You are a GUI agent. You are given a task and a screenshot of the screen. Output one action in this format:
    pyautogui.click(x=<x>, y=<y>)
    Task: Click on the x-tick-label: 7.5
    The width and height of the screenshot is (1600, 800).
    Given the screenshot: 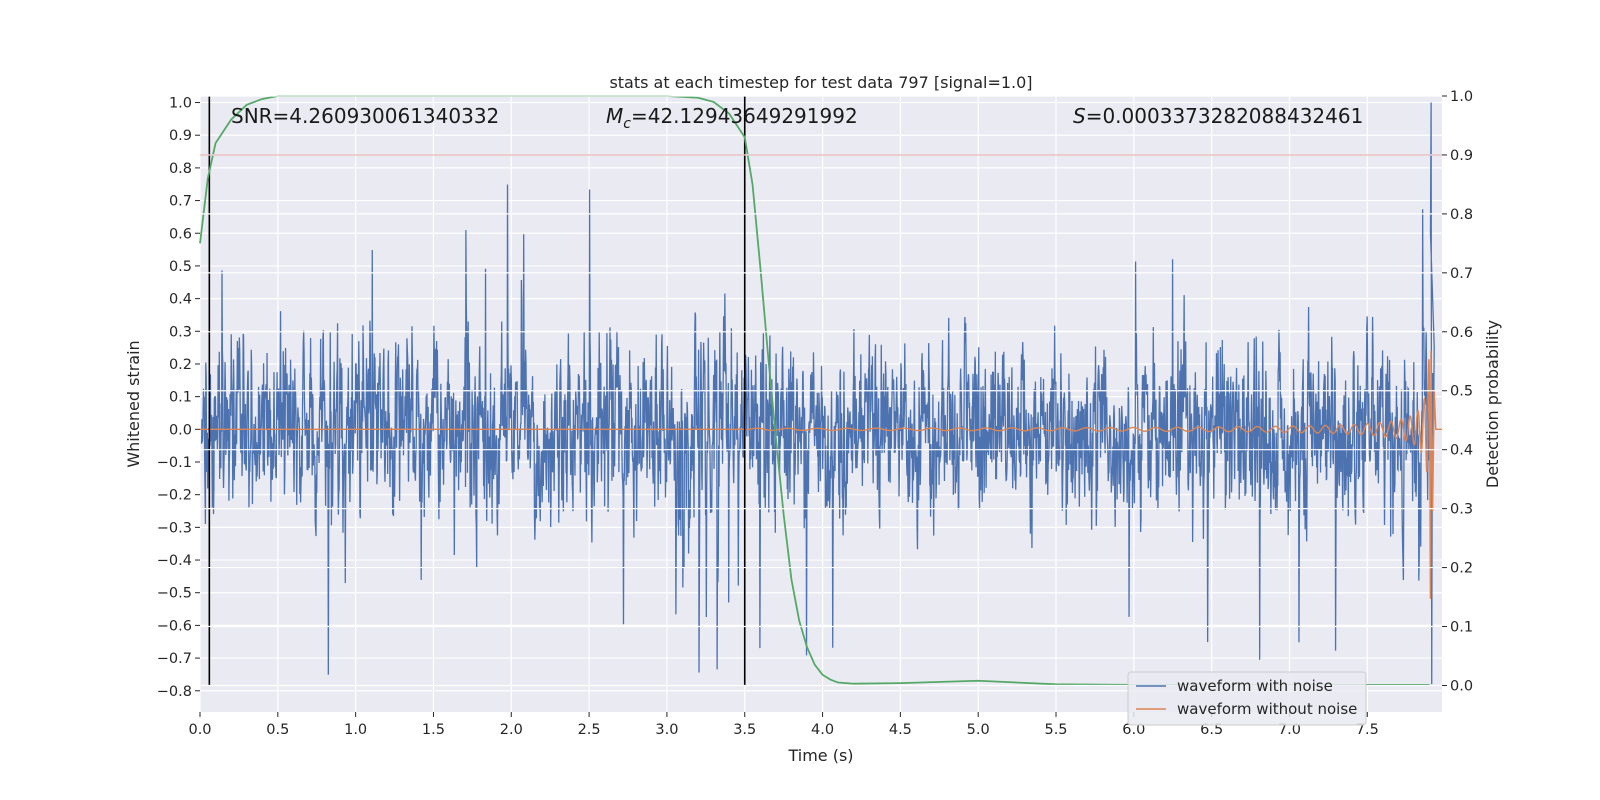 What is the action you would take?
    pyautogui.click(x=1367, y=730)
    